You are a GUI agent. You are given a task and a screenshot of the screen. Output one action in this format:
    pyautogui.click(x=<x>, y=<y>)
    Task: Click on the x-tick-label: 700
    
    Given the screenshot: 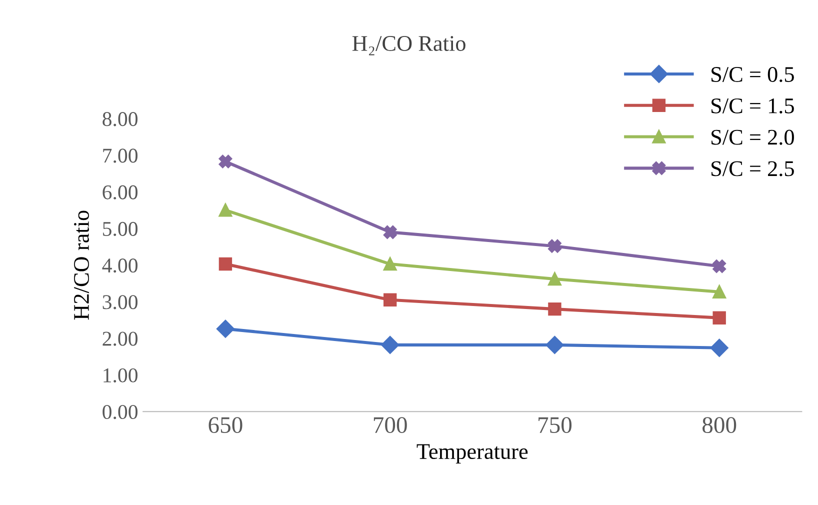 What is the action you would take?
    pyautogui.click(x=390, y=425)
    